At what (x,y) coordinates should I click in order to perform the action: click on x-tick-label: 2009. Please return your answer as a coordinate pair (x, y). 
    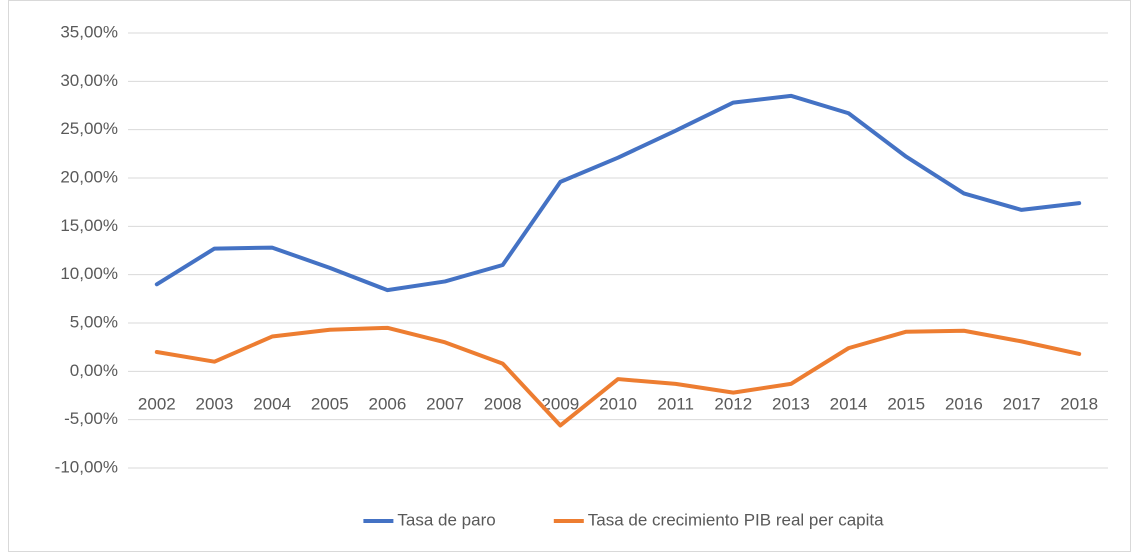
    Looking at the image, I should click on (560, 403).